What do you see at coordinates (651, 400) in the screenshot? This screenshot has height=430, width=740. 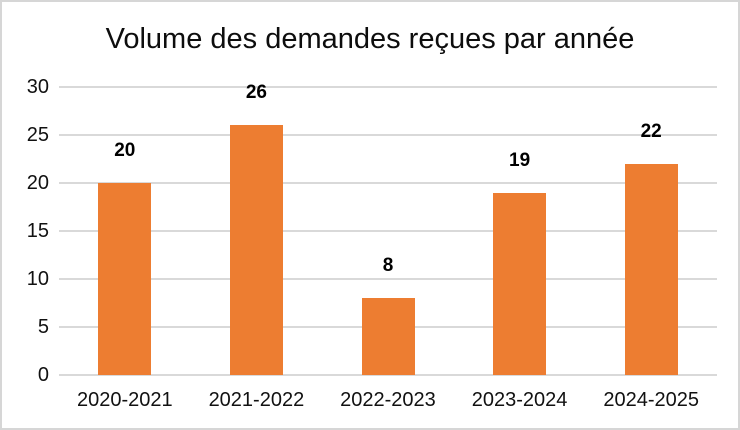 I see `x-axis-category-label: 2024-2025` at bounding box center [651, 400].